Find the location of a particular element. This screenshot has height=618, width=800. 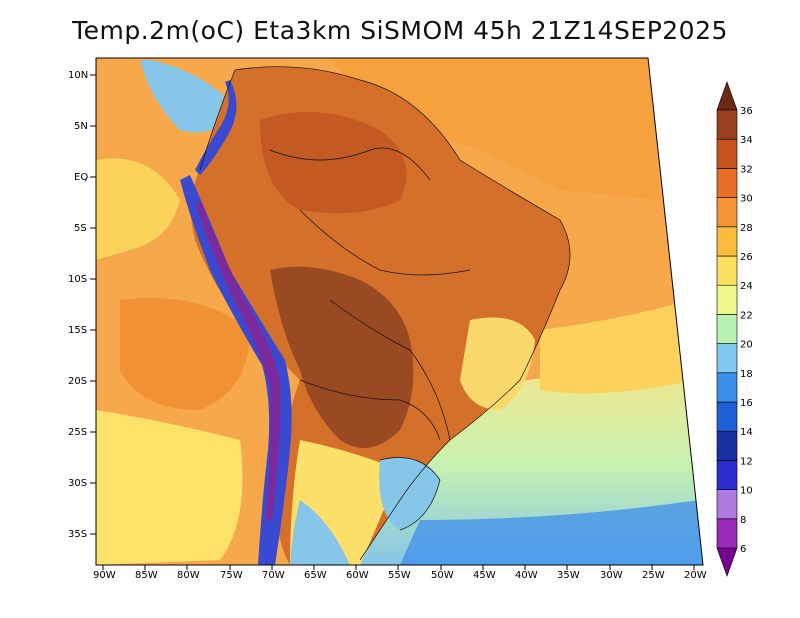

lat-label: 30S is located at coordinates (77, 483).